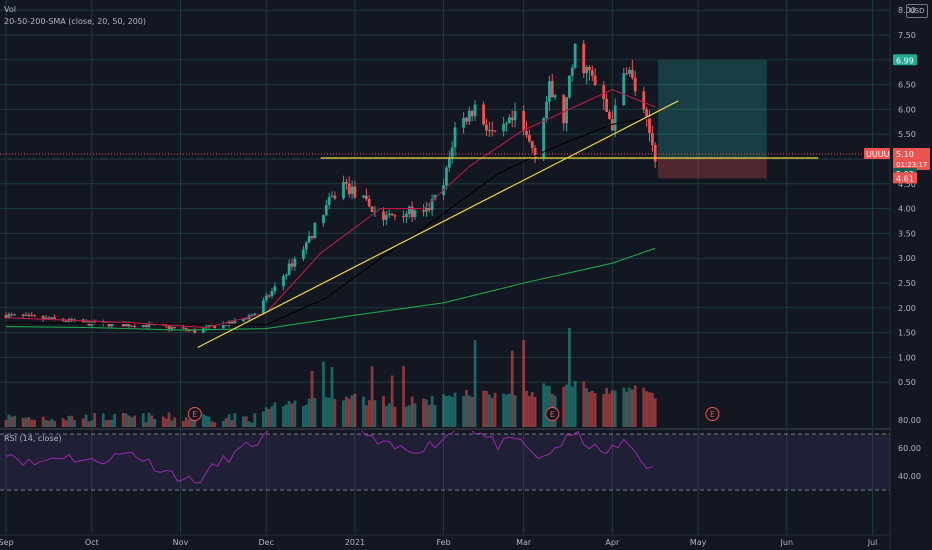  I want to click on time-tick-label: Oct, so click(92, 542).